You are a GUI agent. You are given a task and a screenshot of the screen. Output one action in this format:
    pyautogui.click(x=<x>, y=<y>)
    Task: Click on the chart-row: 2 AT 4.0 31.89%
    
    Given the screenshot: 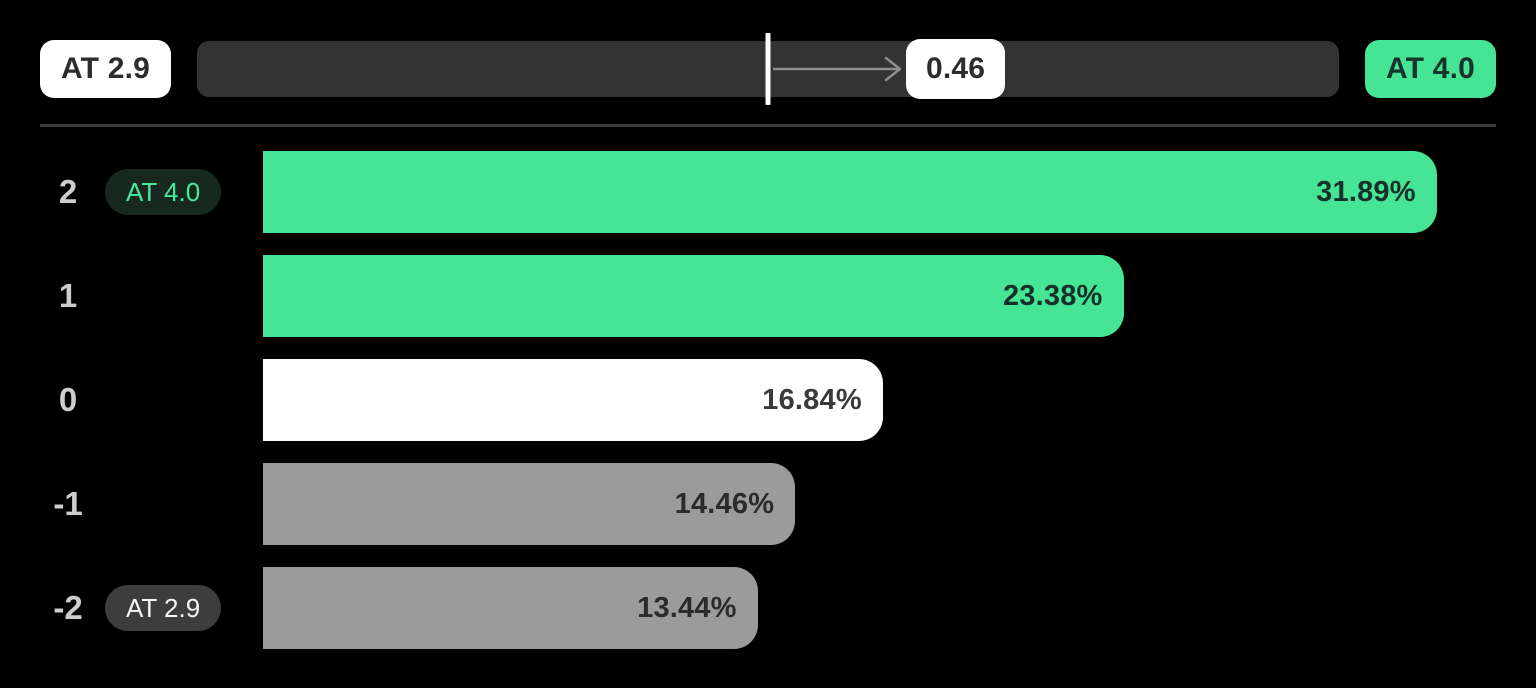 What is the action you would take?
    pyautogui.click(x=768, y=192)
    